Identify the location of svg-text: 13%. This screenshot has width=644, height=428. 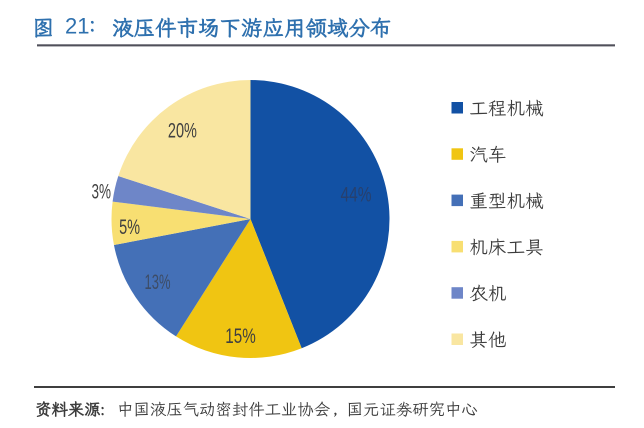
(158, 282).